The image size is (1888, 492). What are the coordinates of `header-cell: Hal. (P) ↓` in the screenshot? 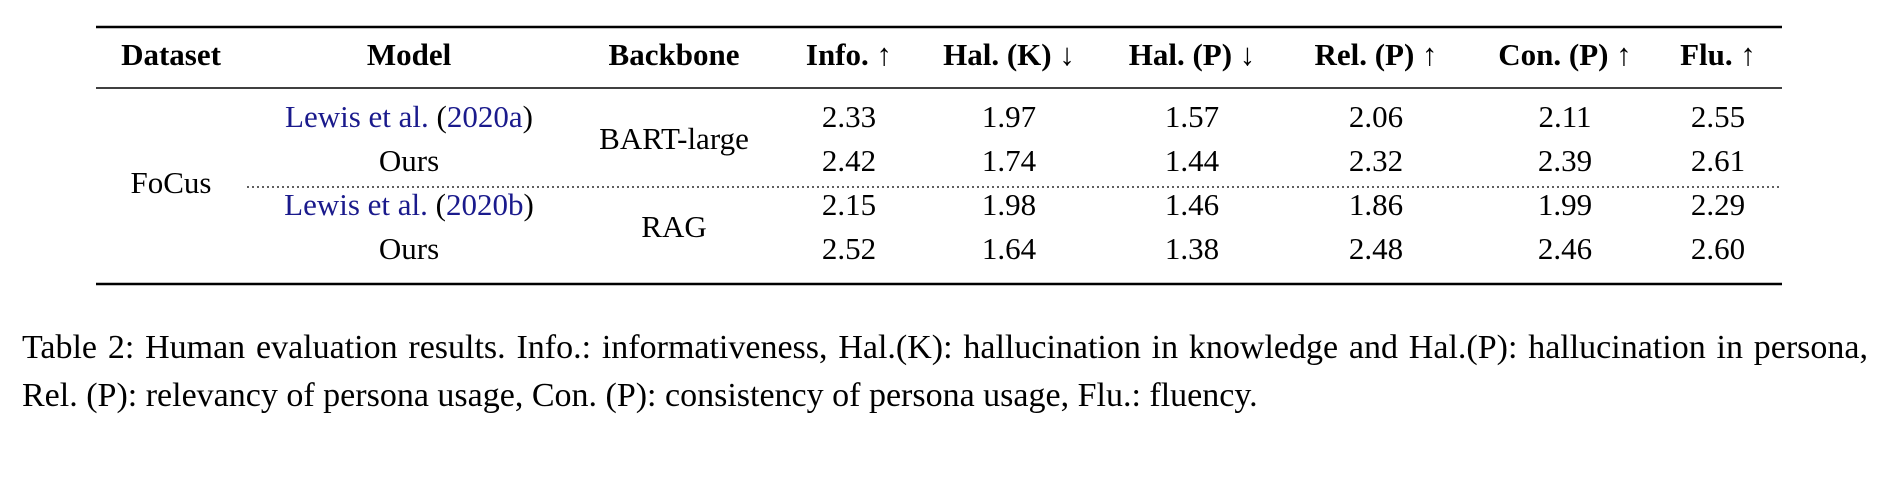 It's located at (1192, 54).